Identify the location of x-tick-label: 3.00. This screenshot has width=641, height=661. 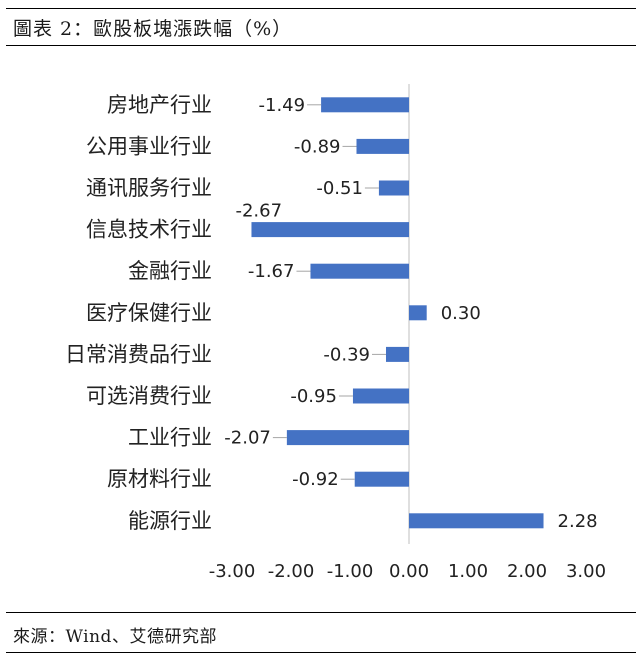
(586, 571).